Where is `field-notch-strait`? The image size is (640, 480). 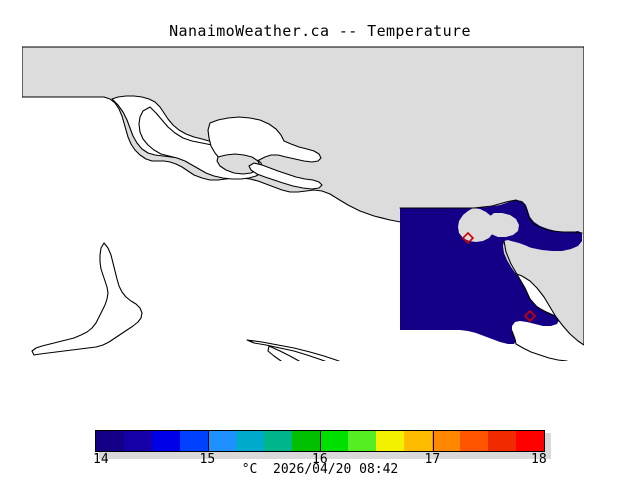
field-notch-strait is located at coordinates (523, 254).